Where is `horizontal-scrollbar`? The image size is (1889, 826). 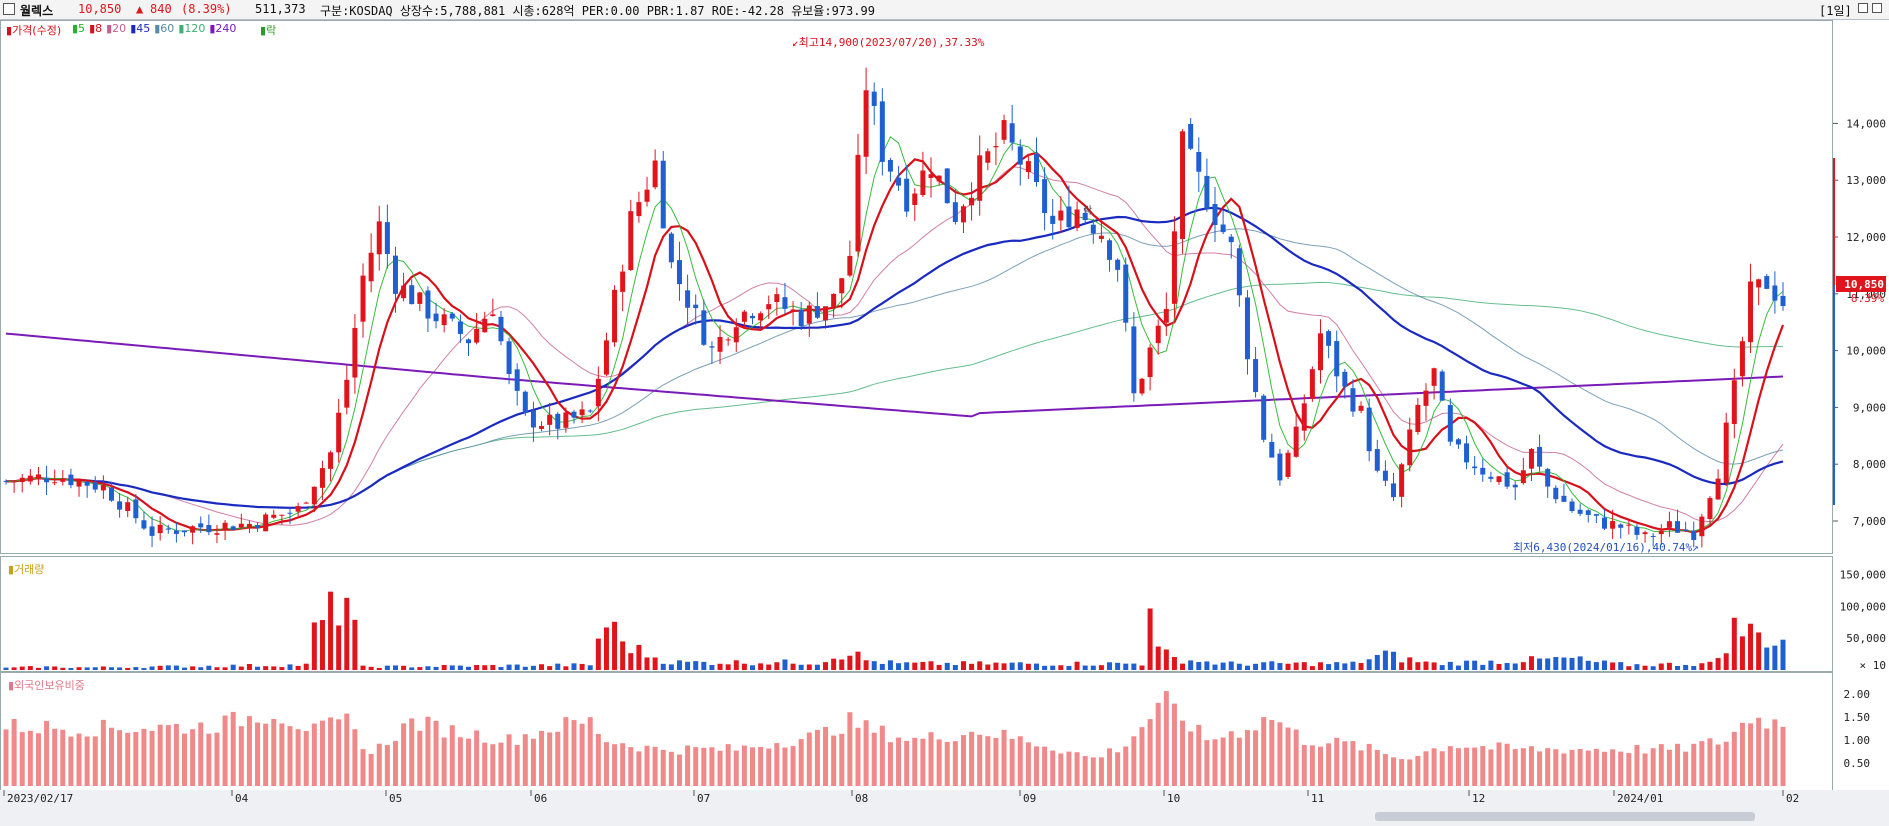 horizontal-scrollbar is located at coordinates (1565, 816).